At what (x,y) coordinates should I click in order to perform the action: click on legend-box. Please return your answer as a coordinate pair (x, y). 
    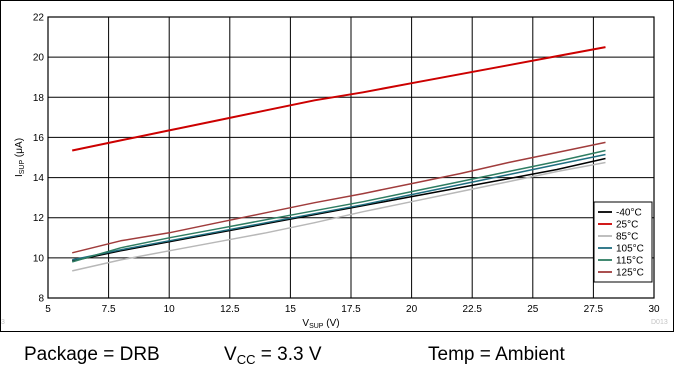
    Looking at the image, I should click on (623, 242).